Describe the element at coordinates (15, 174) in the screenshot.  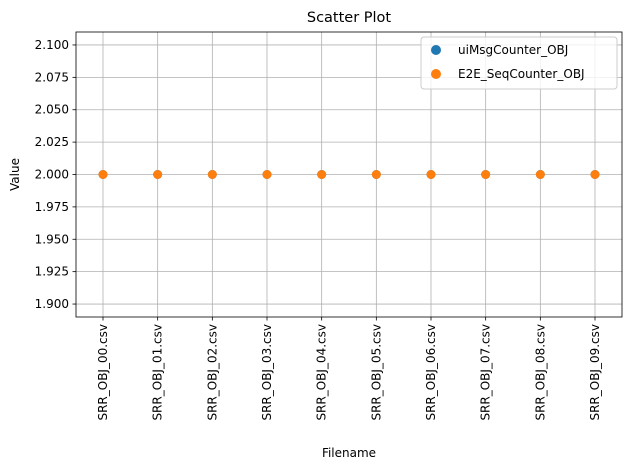
I see `y-axis-label: Value` at that location.